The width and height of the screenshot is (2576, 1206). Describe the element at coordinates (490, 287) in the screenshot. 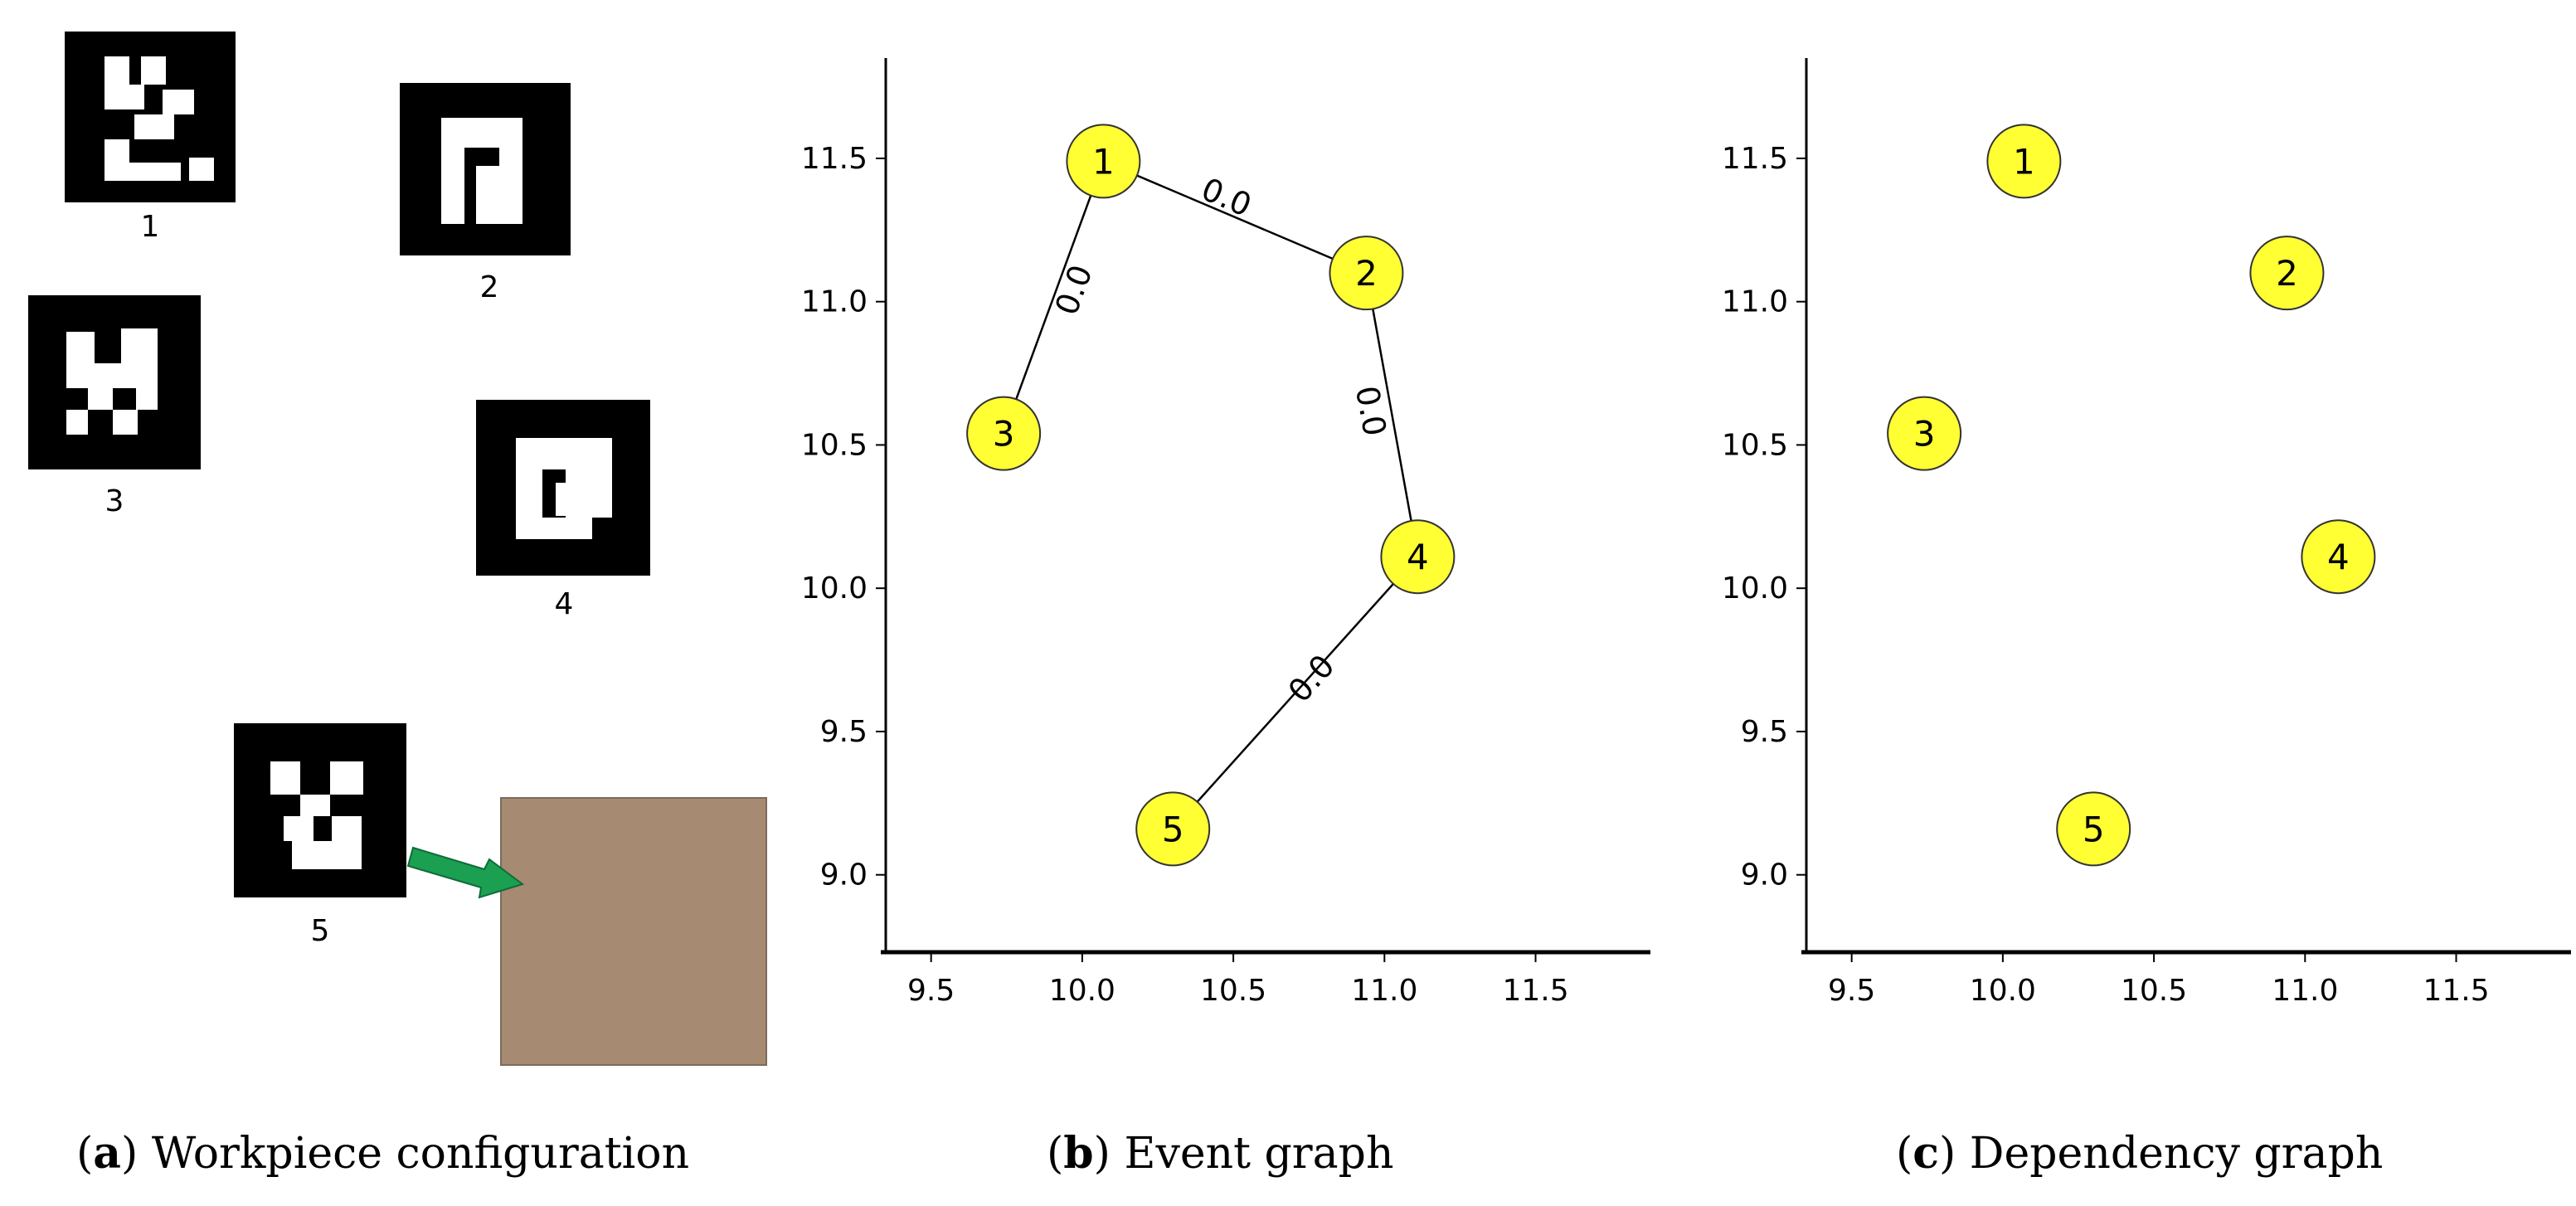

I see `marker-label-2: 2` at that location.